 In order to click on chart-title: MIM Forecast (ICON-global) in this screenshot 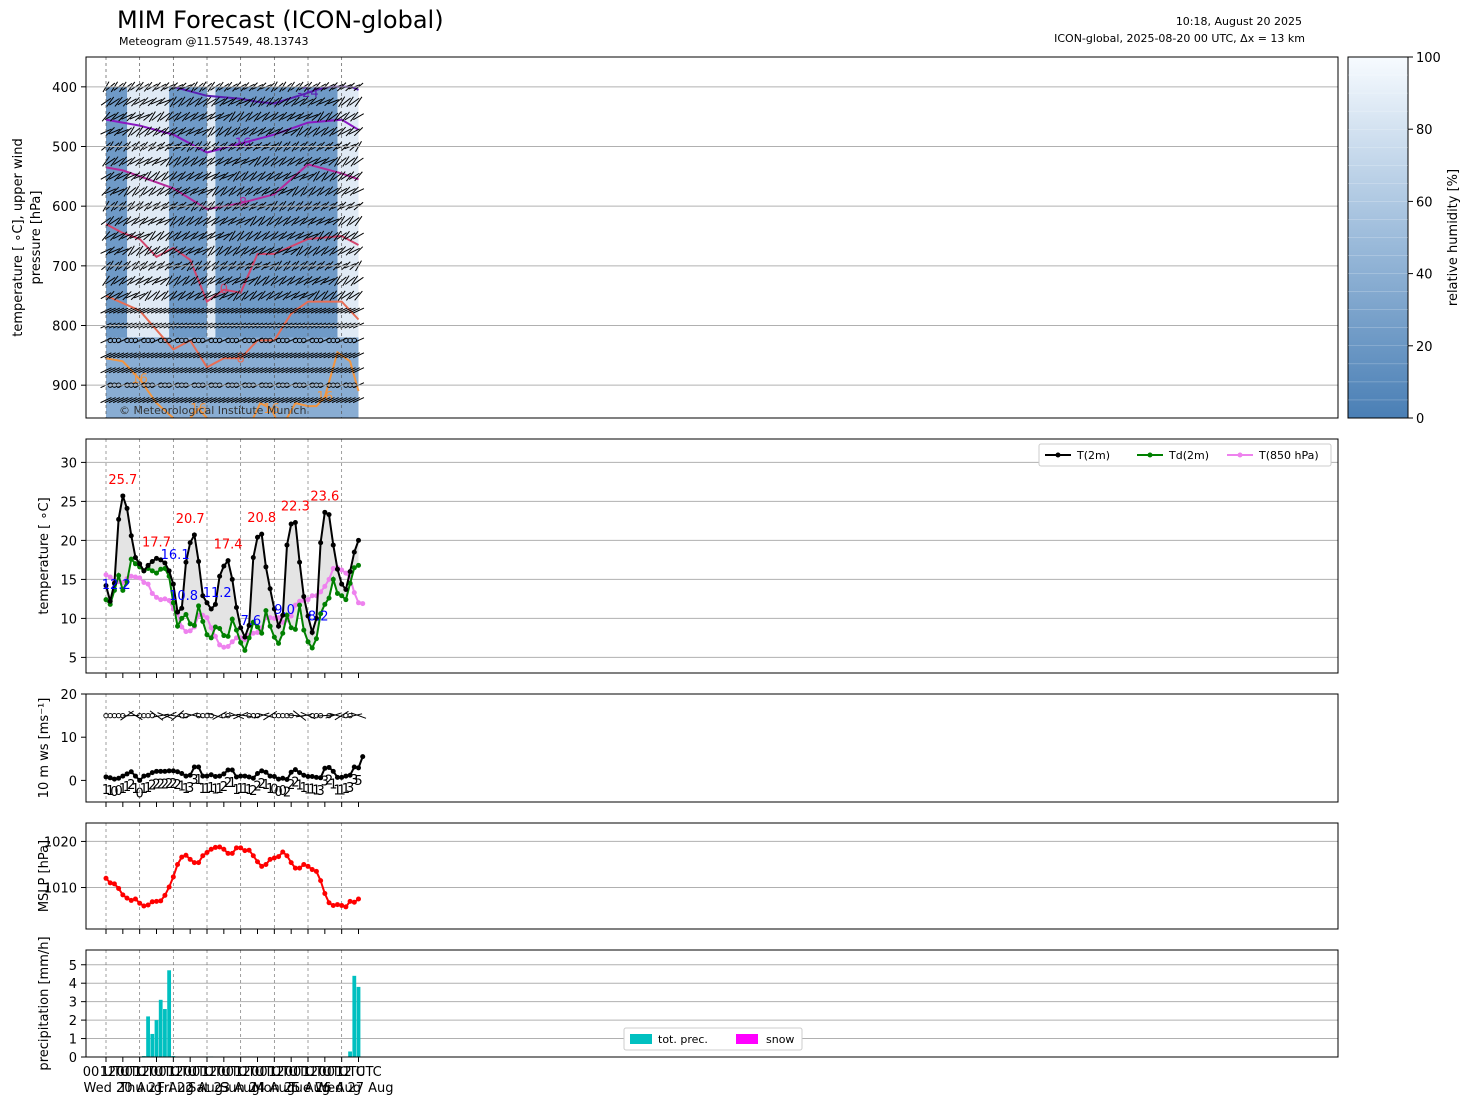, I will do `click(280, 20)`.